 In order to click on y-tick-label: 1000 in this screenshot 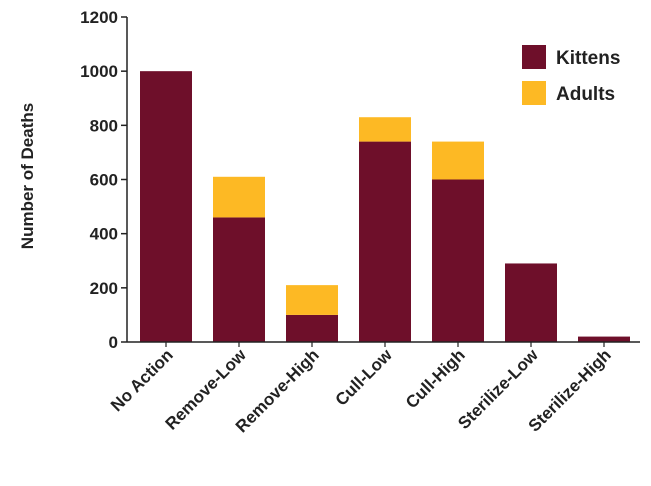, I will do `click(99, 71)`.